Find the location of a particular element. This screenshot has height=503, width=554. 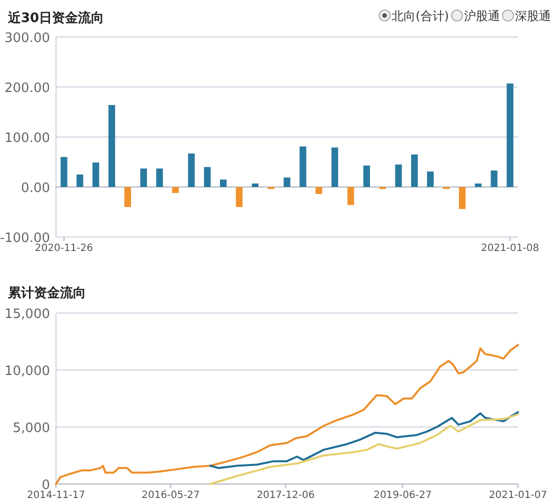

y-tick-label: 300.00 is located at coordinates (27, 38).